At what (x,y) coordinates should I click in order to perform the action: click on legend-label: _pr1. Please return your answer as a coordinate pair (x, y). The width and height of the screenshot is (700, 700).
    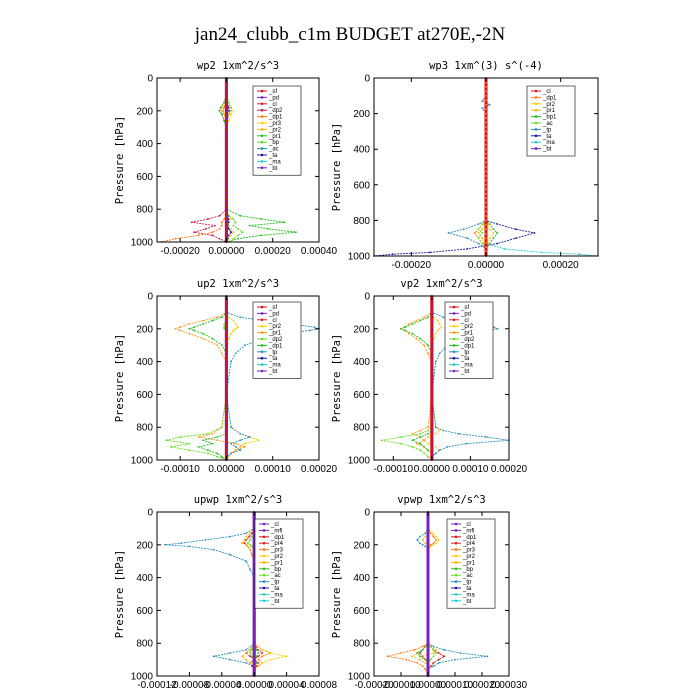
    Looking at the image, I should click on (275, 334).